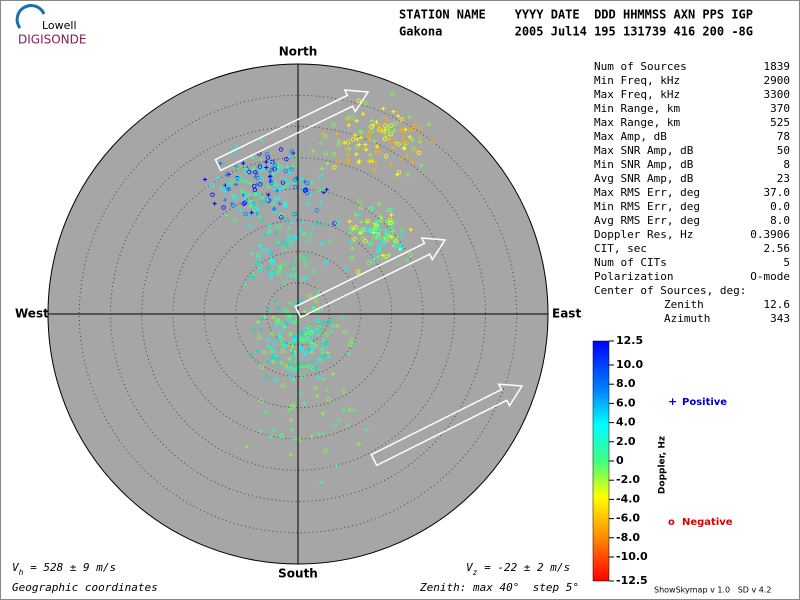  I want to click on stat-value: 0.0, so click(780, 206).